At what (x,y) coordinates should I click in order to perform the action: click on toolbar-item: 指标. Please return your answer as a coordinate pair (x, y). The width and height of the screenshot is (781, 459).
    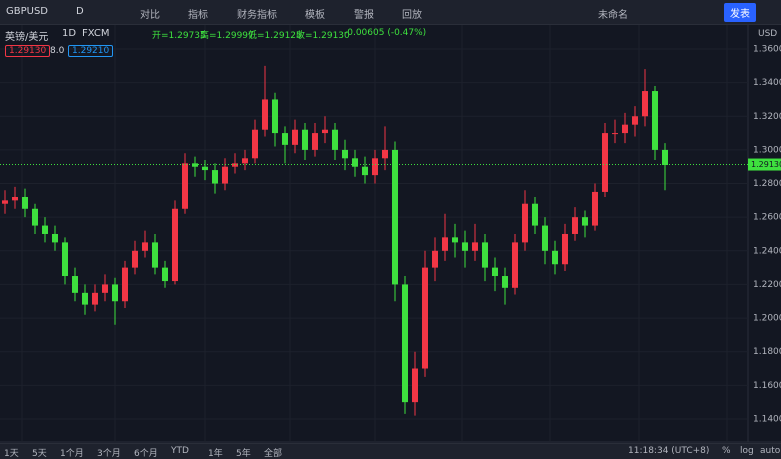
    Looking at the image, I should click on (198, 15).